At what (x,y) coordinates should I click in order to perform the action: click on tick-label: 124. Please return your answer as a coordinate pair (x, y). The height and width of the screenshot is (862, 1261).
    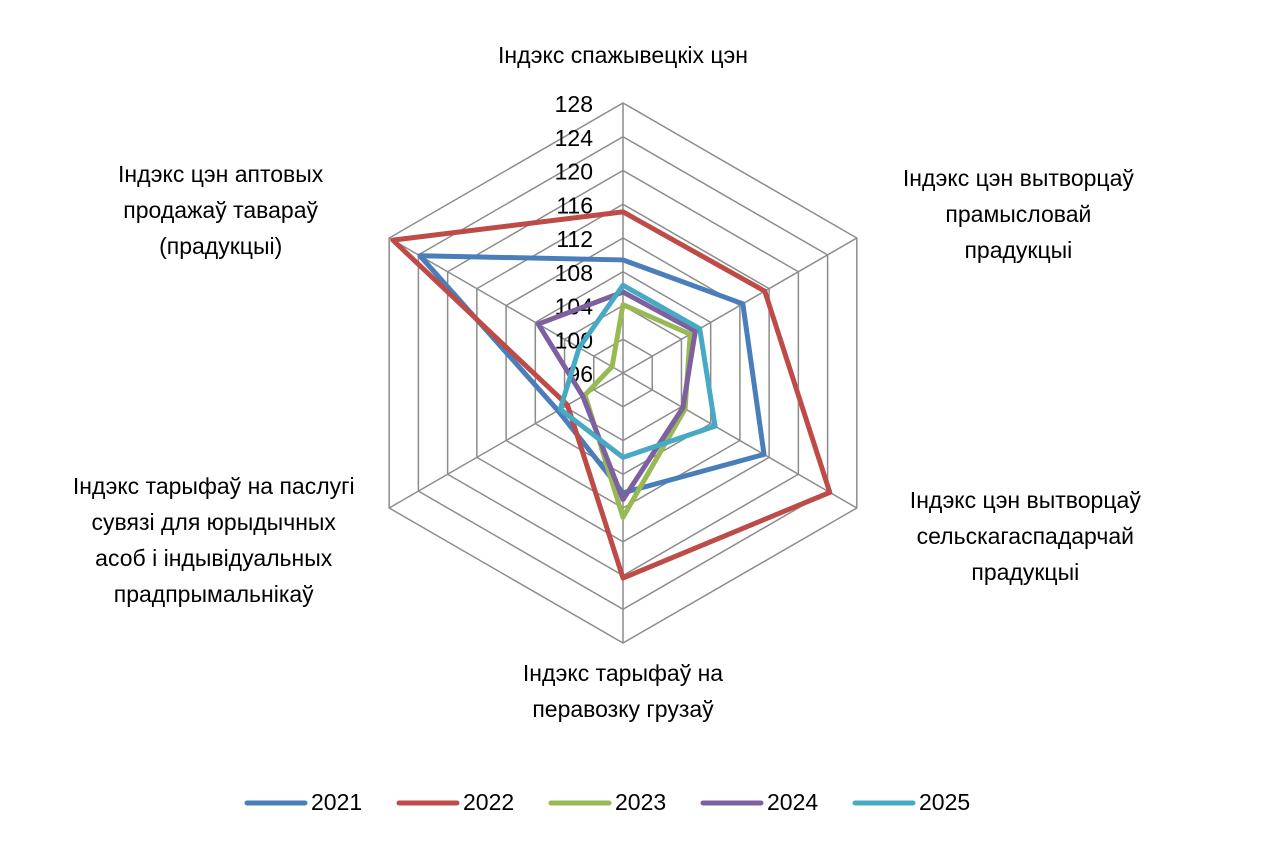
    Looking at the image, I should click on (574, 138).